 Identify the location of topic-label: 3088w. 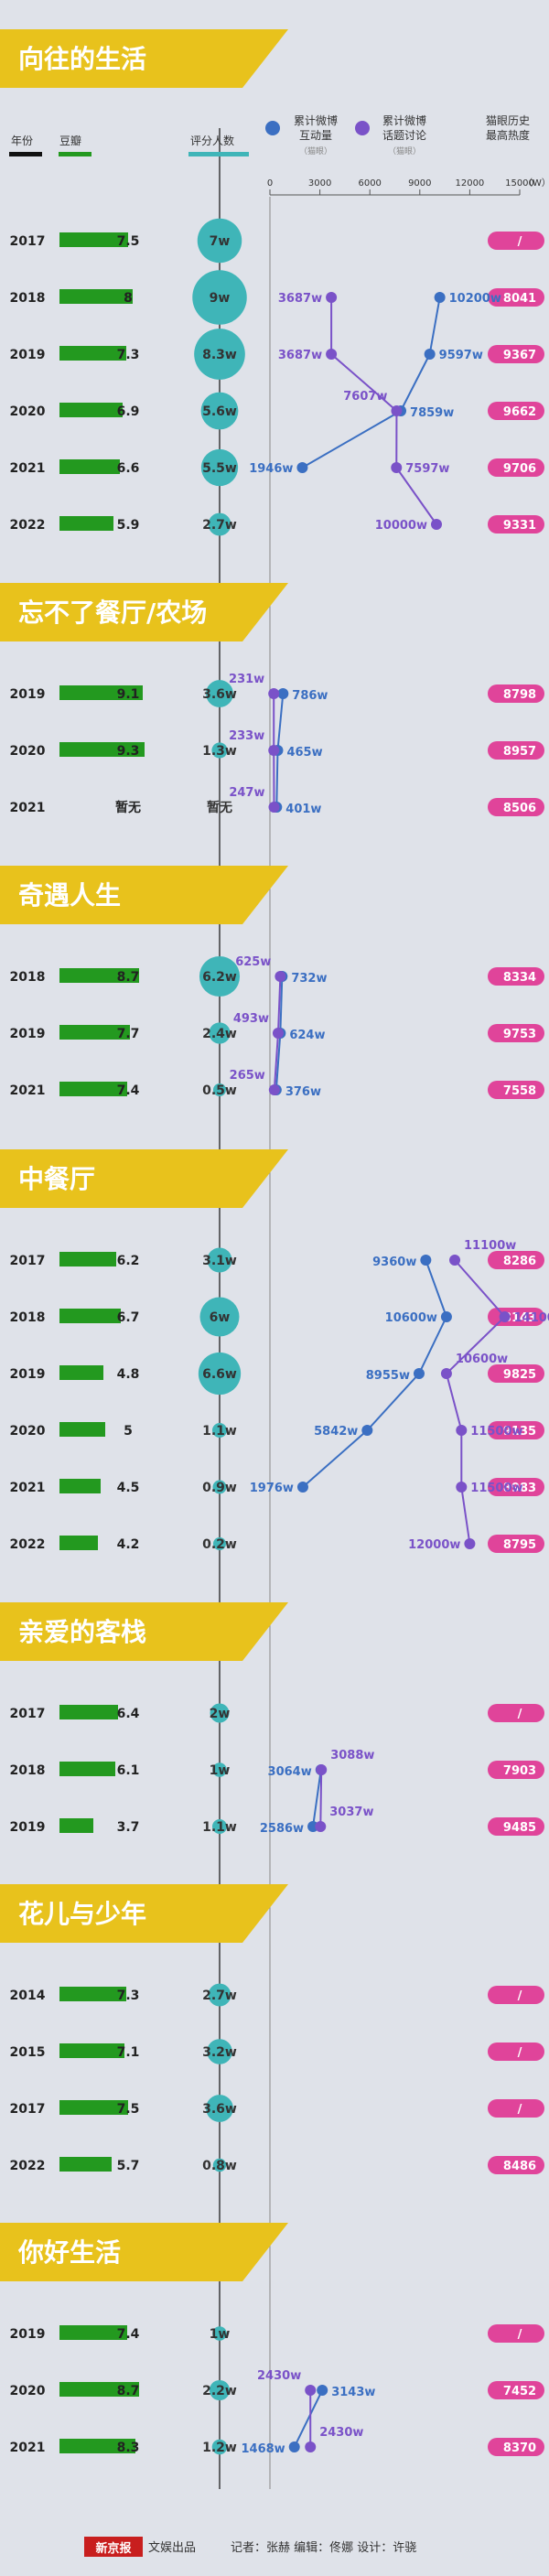
(352, 1755).